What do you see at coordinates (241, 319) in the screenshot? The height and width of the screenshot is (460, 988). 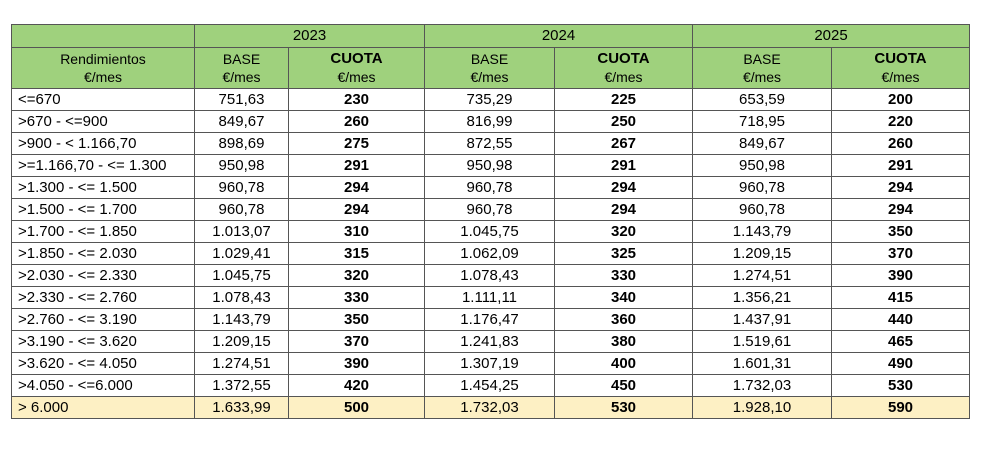 I see `base-cell: 1.143,79` at bounding box center [241, 319].